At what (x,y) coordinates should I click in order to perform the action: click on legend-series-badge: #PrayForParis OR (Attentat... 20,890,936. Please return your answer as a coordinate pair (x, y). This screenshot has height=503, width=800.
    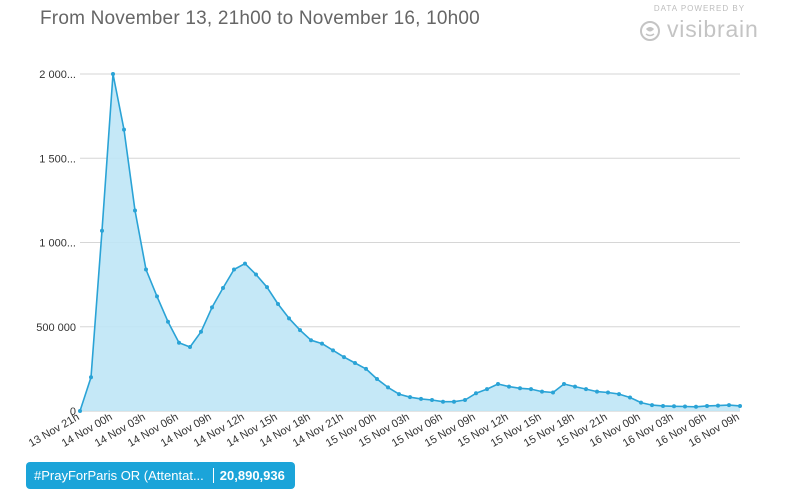
    Looking at the image, I should click on (160, 475).